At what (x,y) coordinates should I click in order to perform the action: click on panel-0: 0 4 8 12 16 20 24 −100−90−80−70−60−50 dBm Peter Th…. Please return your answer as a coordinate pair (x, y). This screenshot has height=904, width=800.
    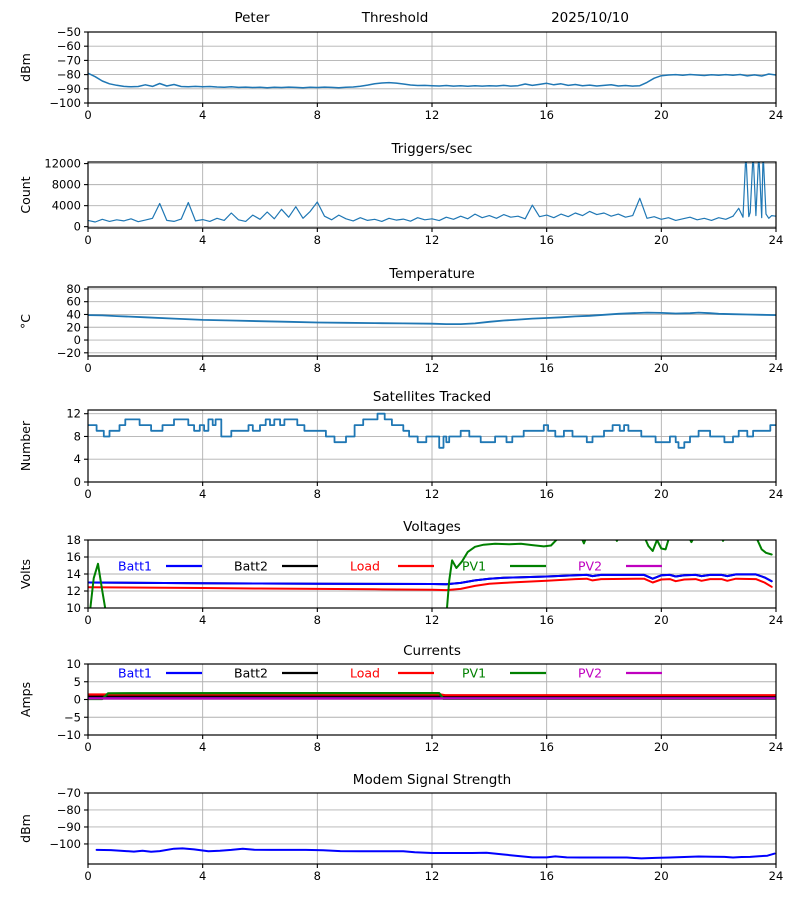
    Looking at the image, I should click on (400, 66).